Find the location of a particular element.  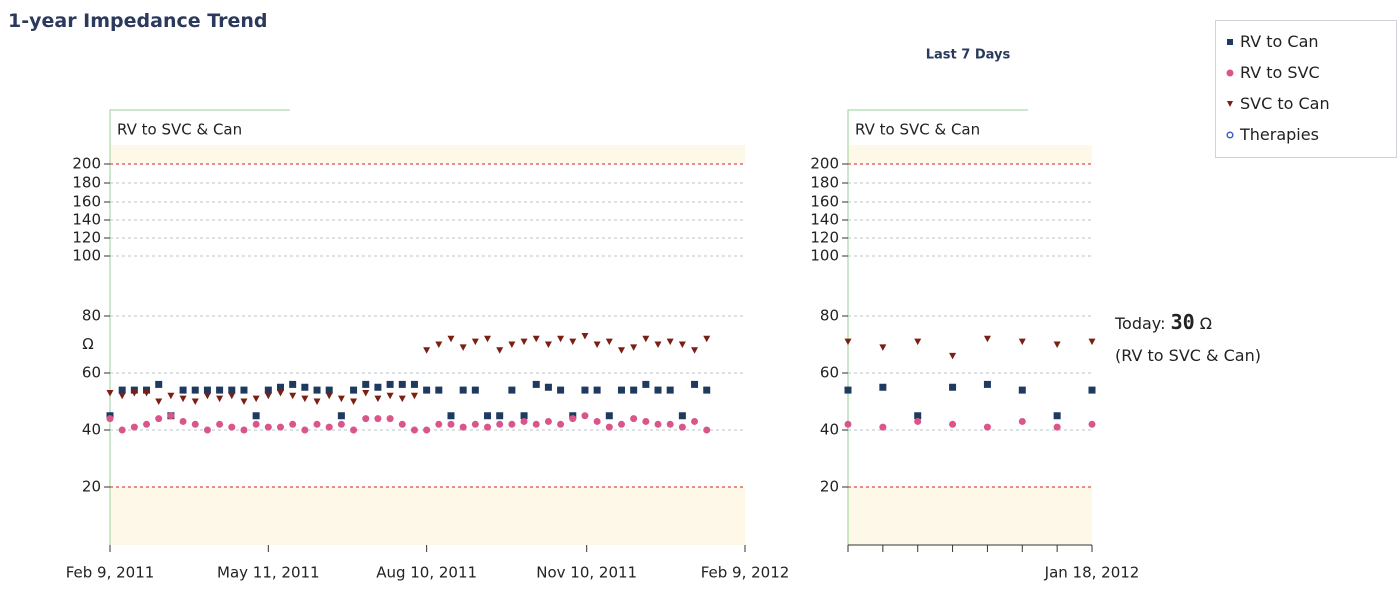

y-tick-label: 120 is located at coordinates (824, 238).